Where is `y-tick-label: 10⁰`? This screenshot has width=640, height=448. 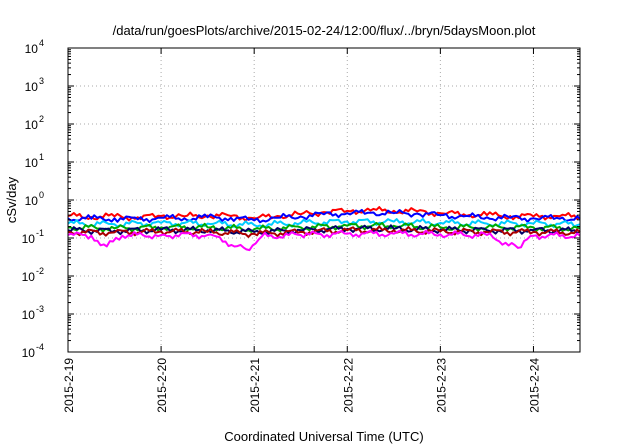
y-tick-label: 10⁰ is located at coordinates (34, 199).